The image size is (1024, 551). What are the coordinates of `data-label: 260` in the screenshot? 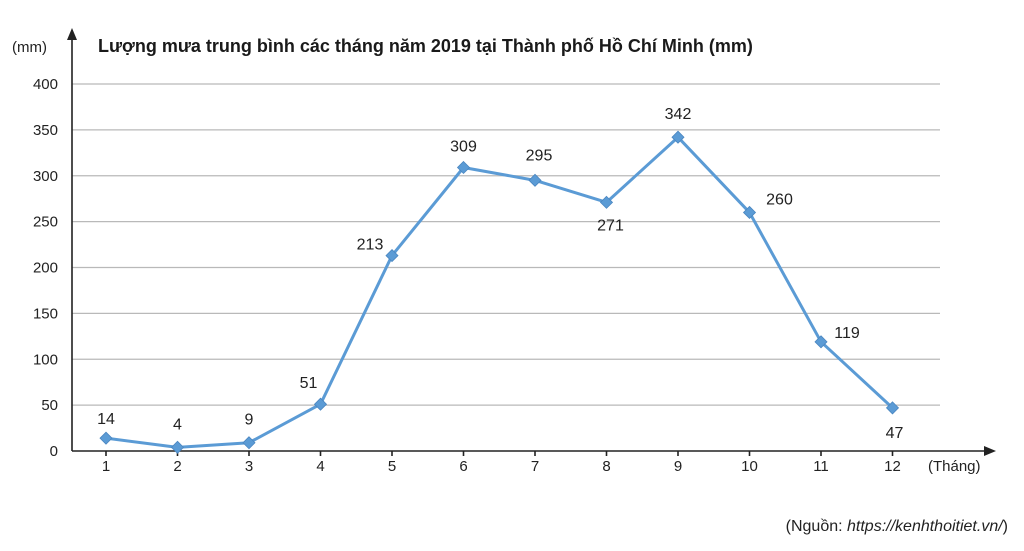 It's located at (779, 199).